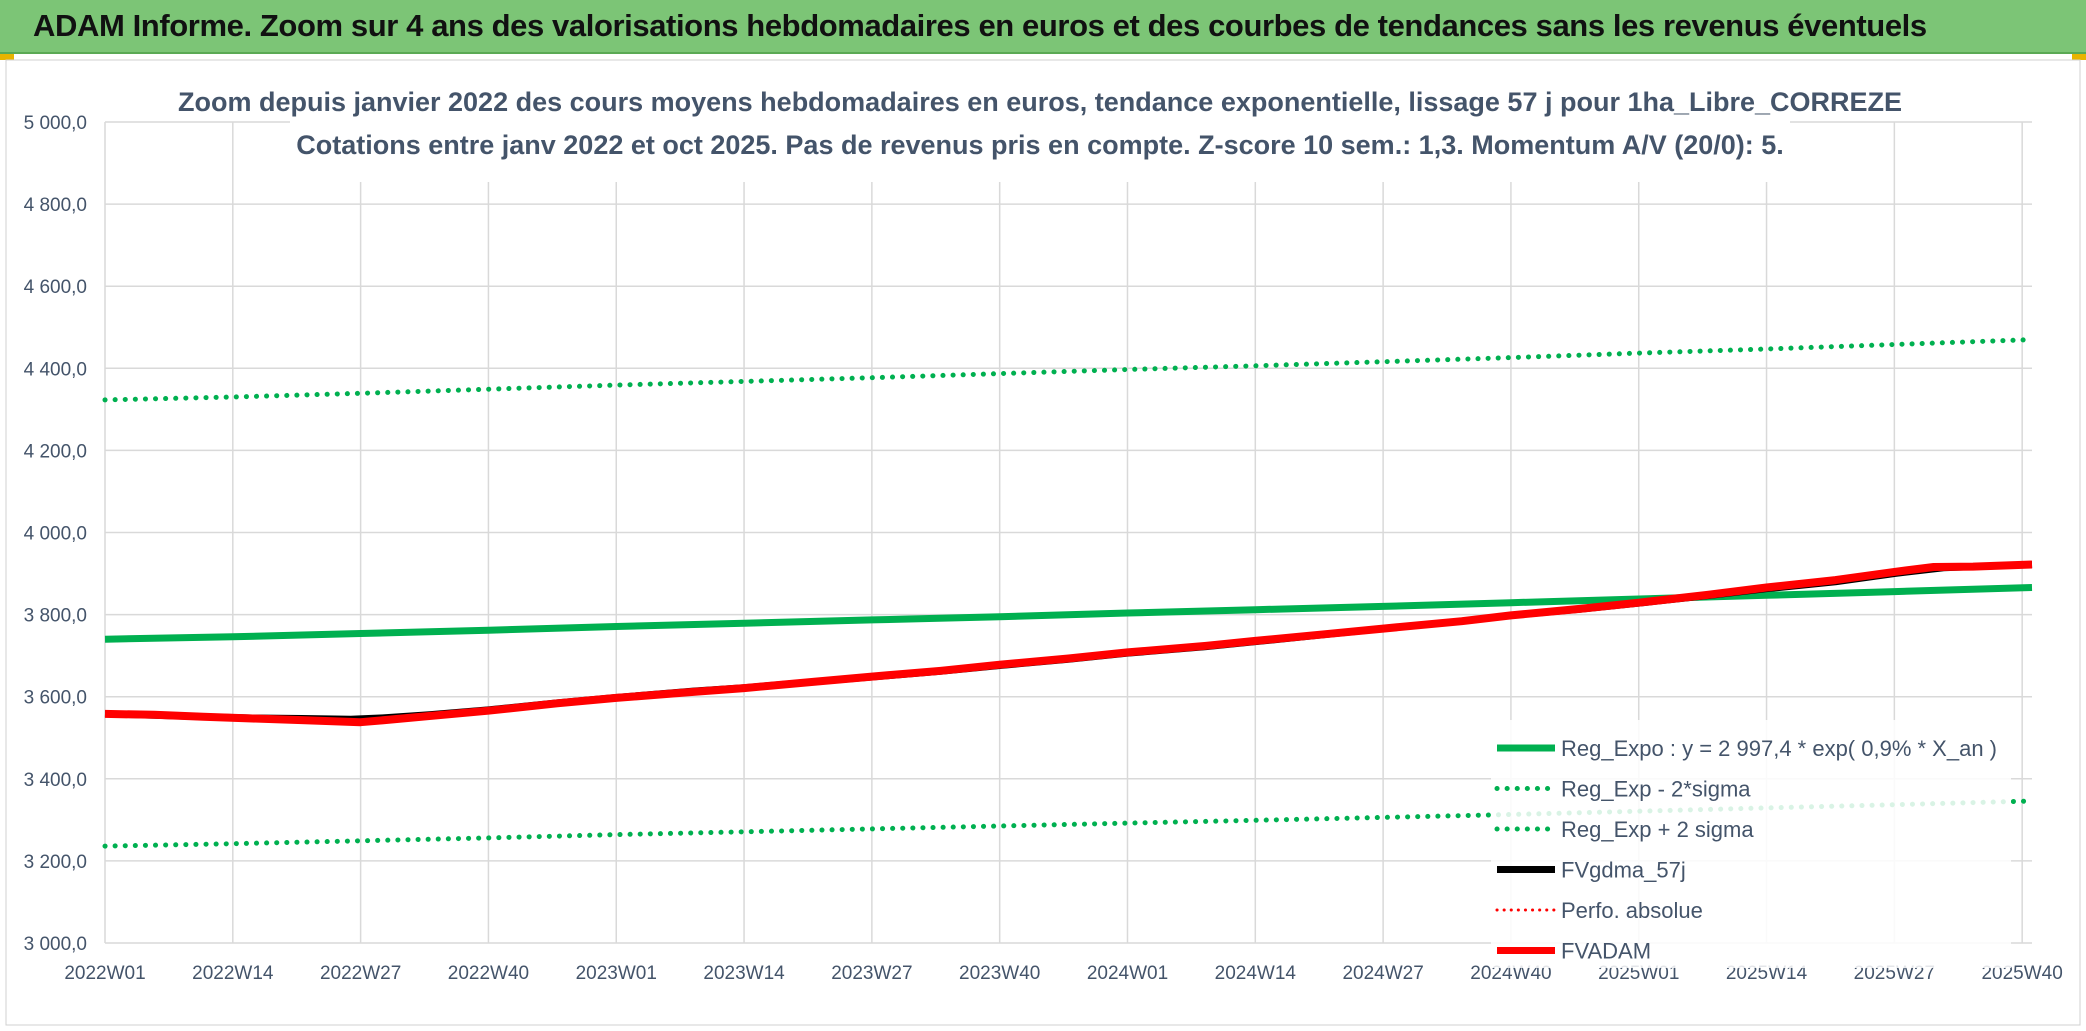  What do you see at coordinates (1657, 829) in the screenshot?
I see `legend-label: Reg_Exp + 2 sigma` at bounding box center [1657, 829].